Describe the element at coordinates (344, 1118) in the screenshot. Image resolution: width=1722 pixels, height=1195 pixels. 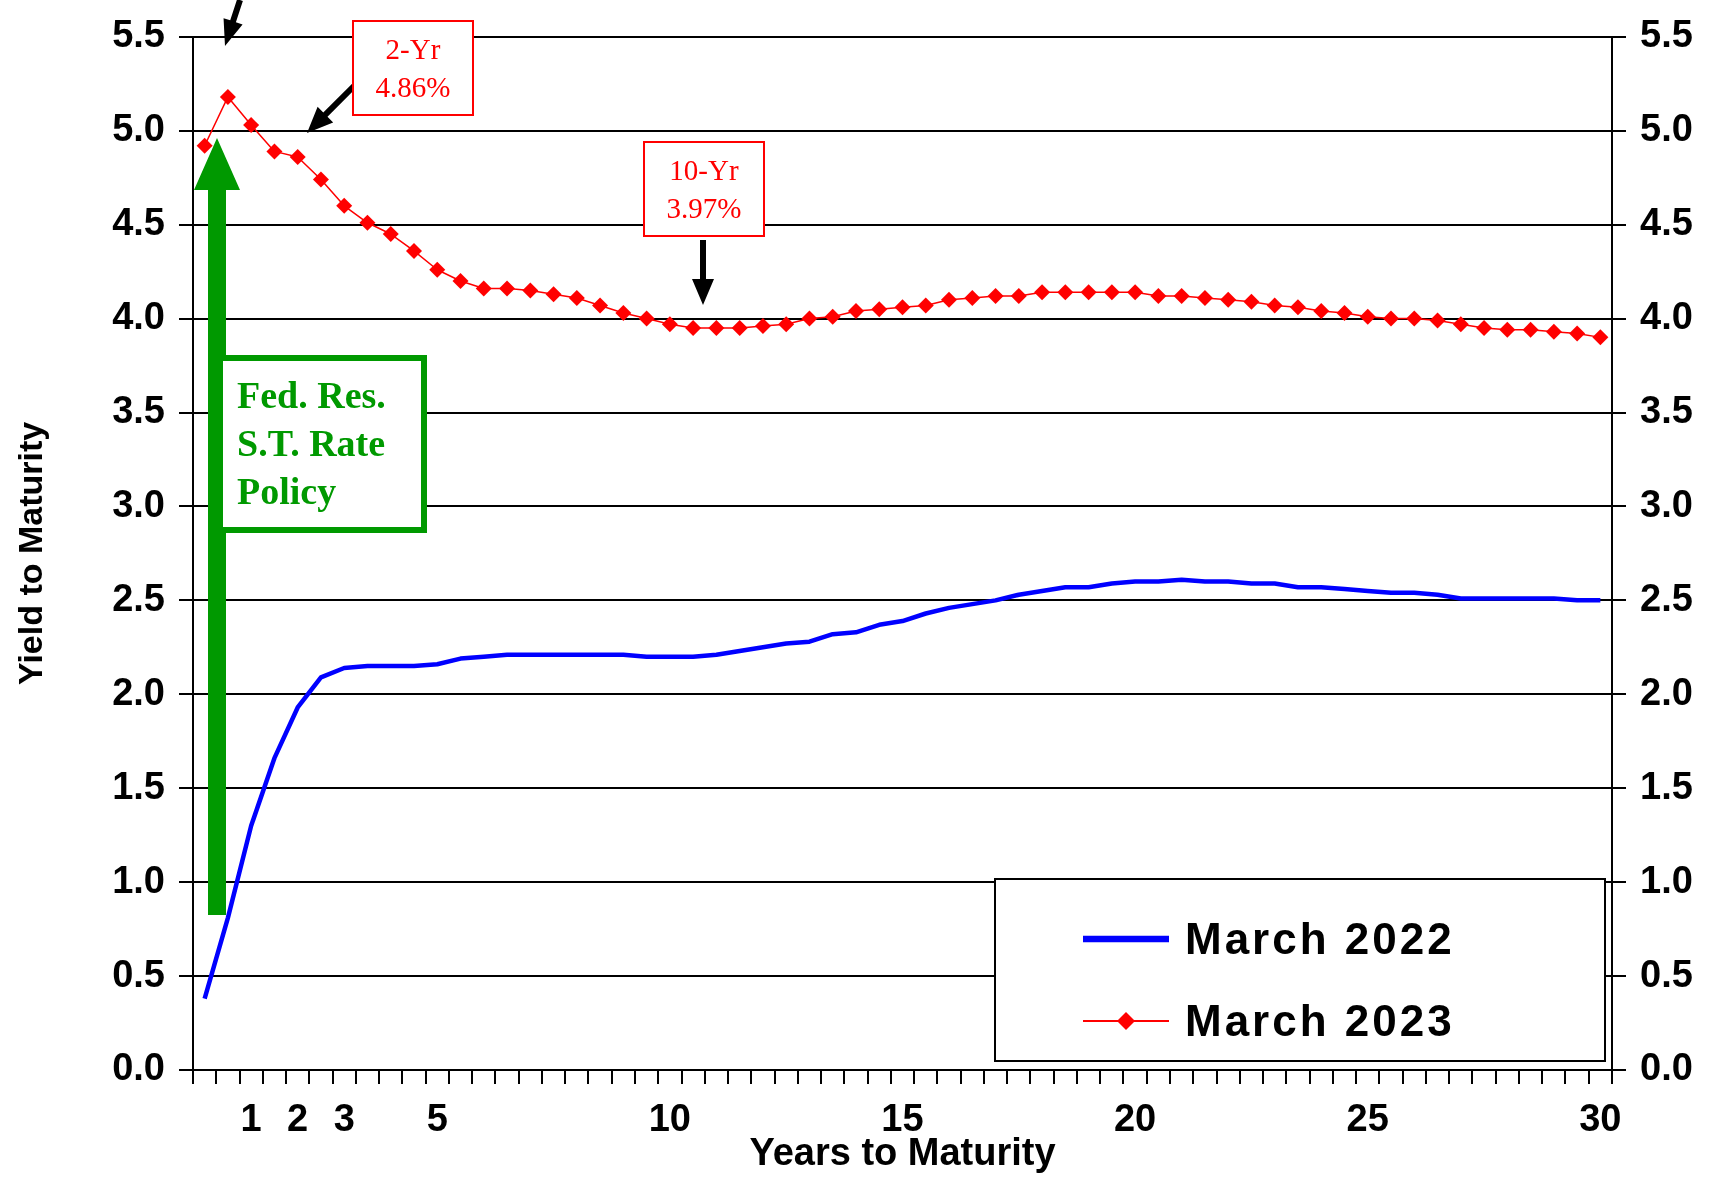
I see `x-tick-label: 3` at that location.